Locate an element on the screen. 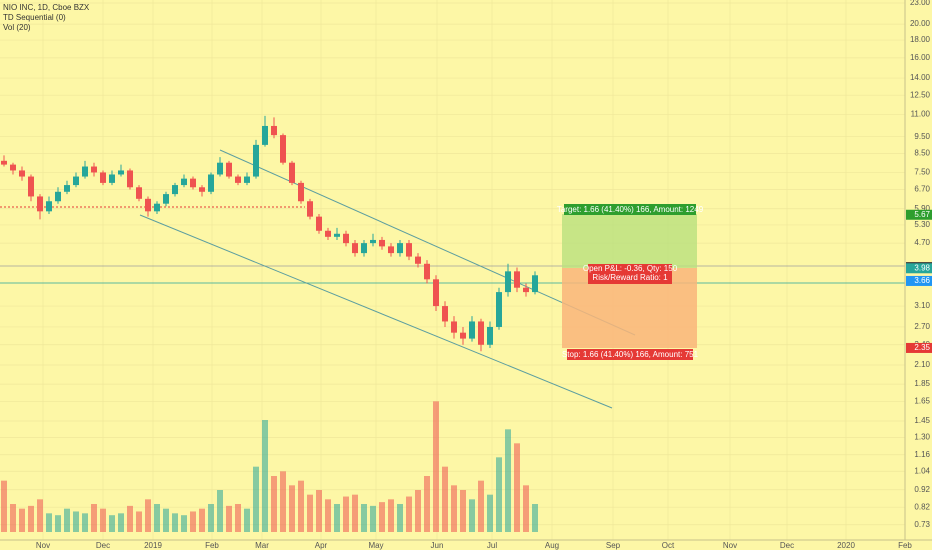  target-box is located at coordinates (630, 209).